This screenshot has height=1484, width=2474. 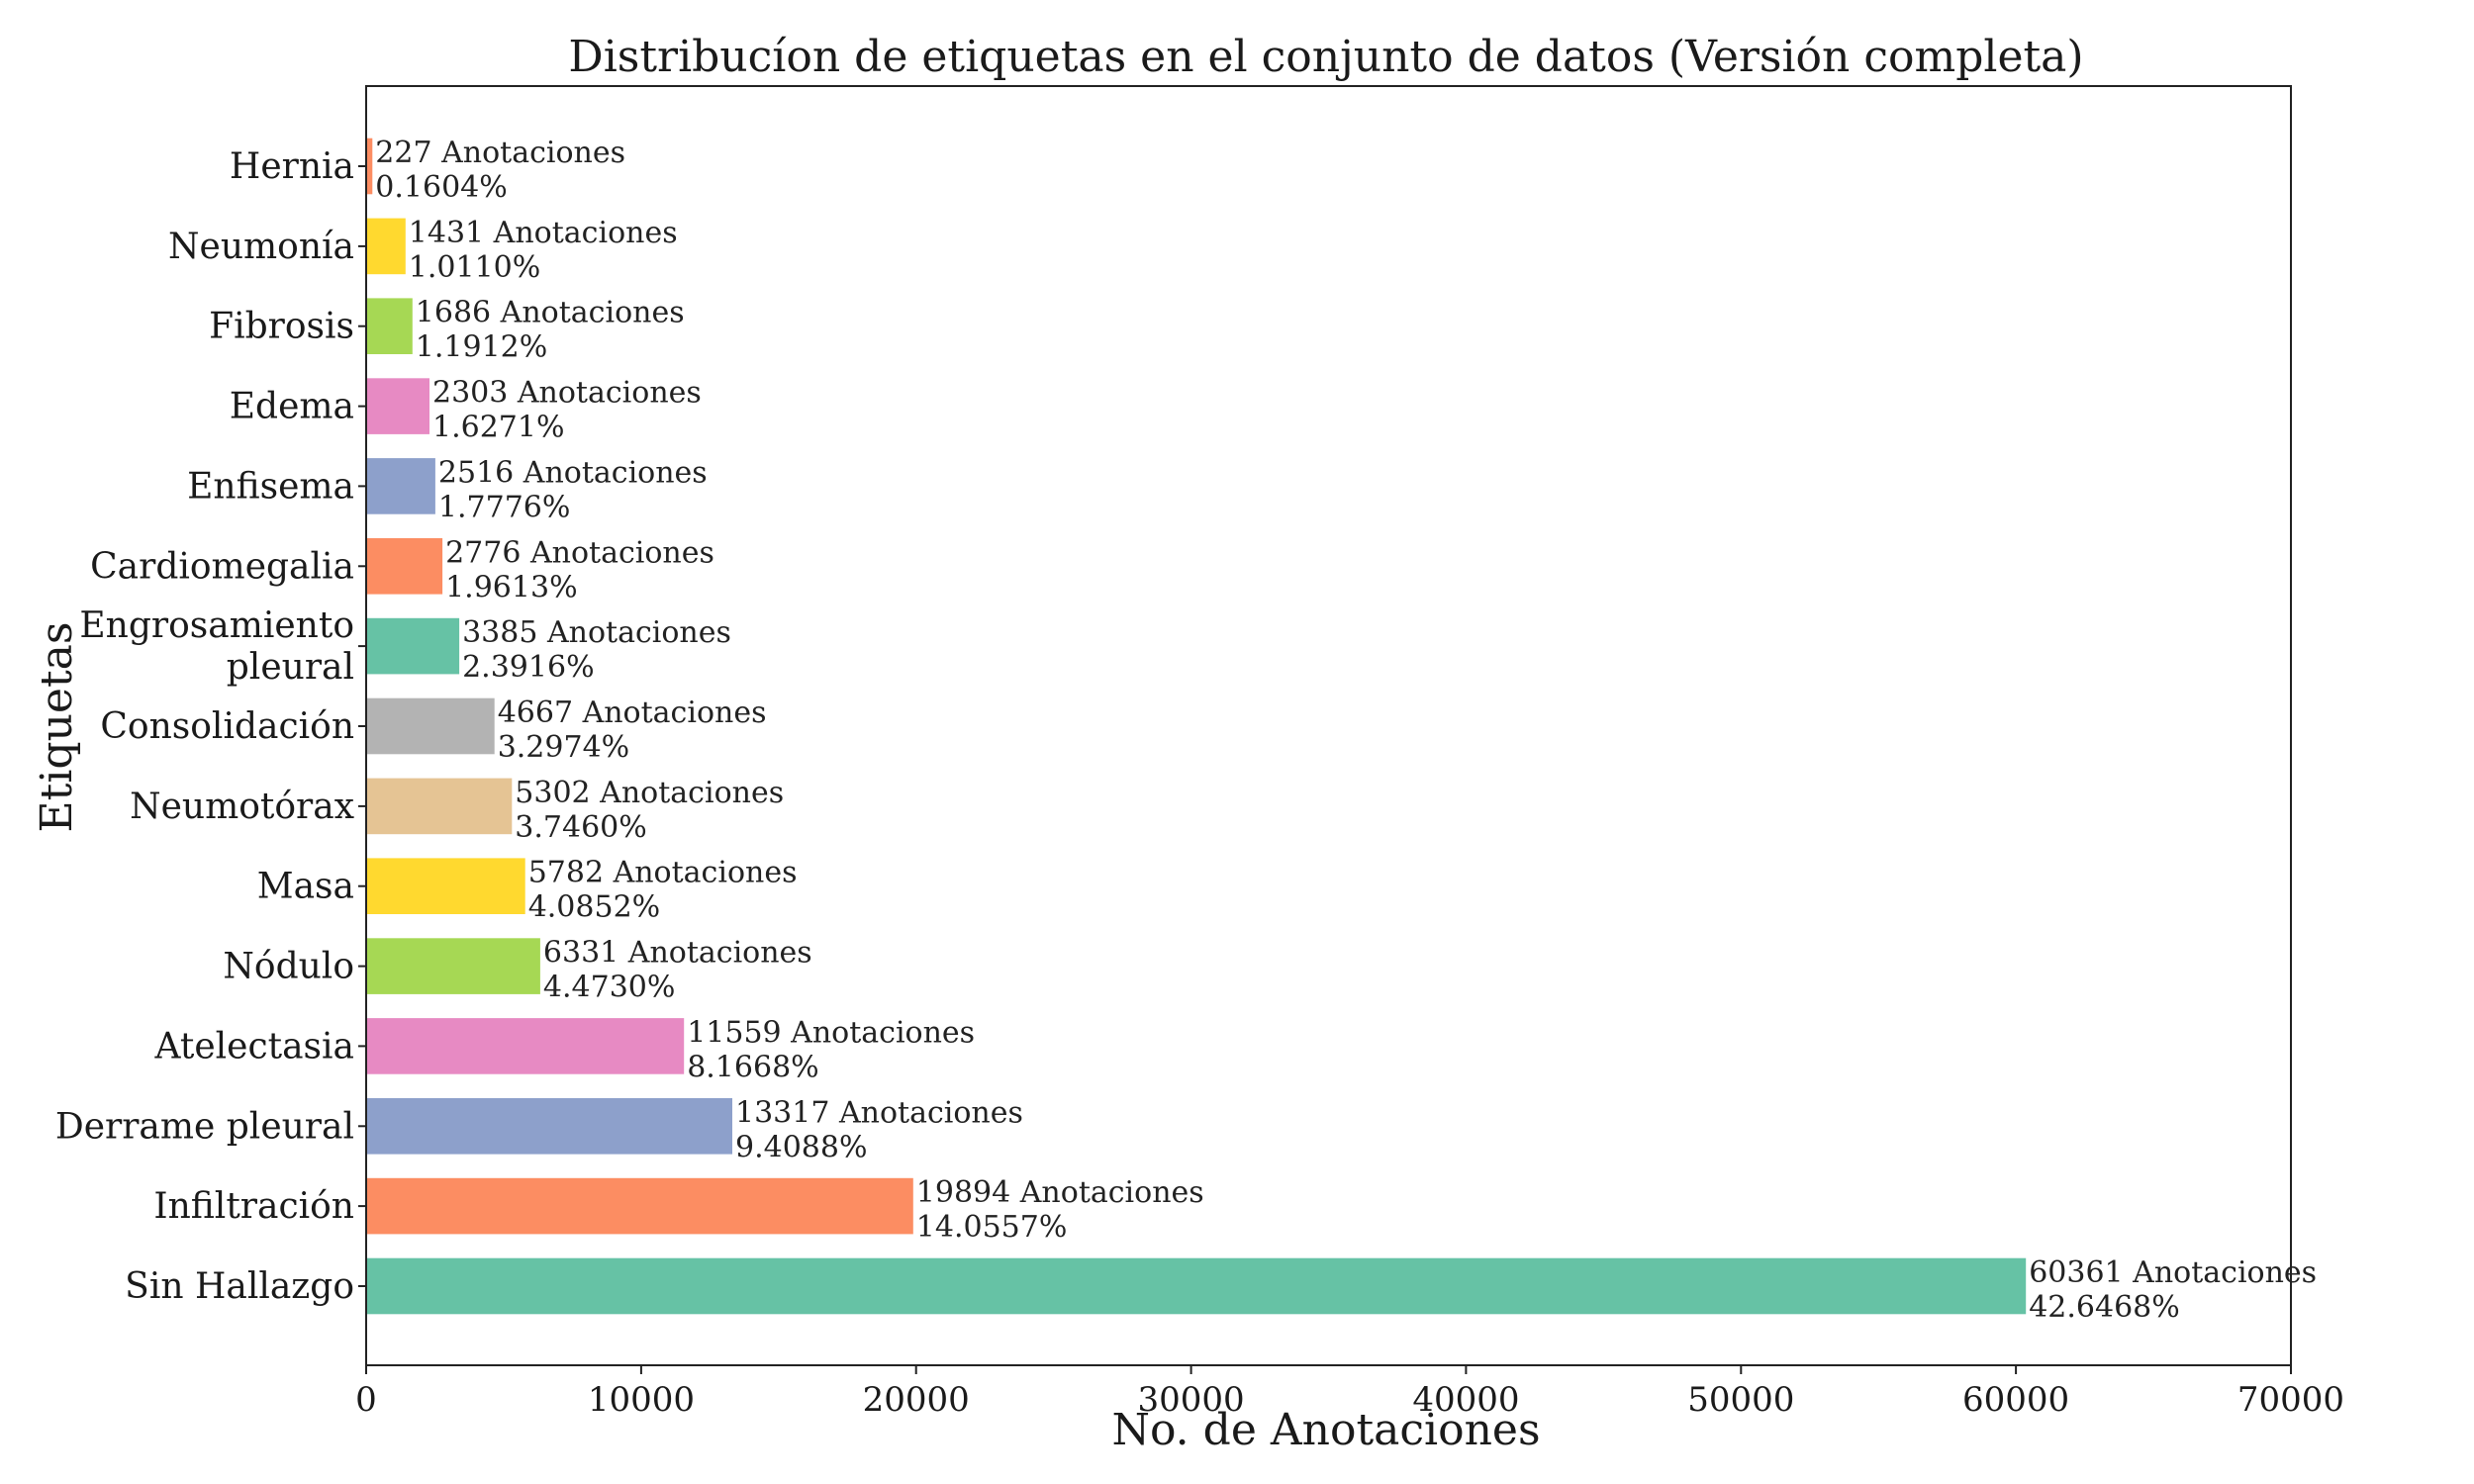 I want to click on x-tick-label: 40000, so click(x=1466, y=1400).